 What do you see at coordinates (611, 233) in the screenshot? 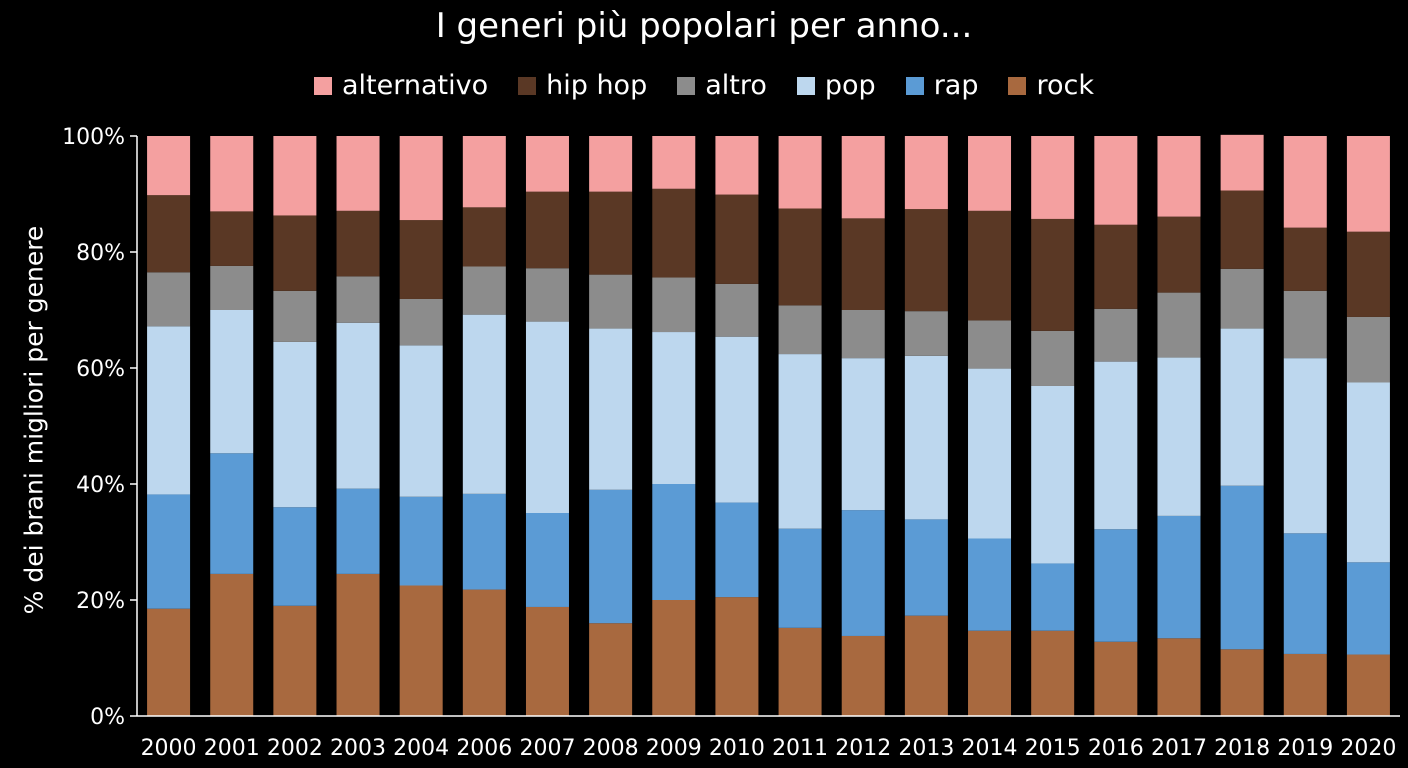
I see `bar-segment-hip-hop-2008` at bounding box center [611, 233].